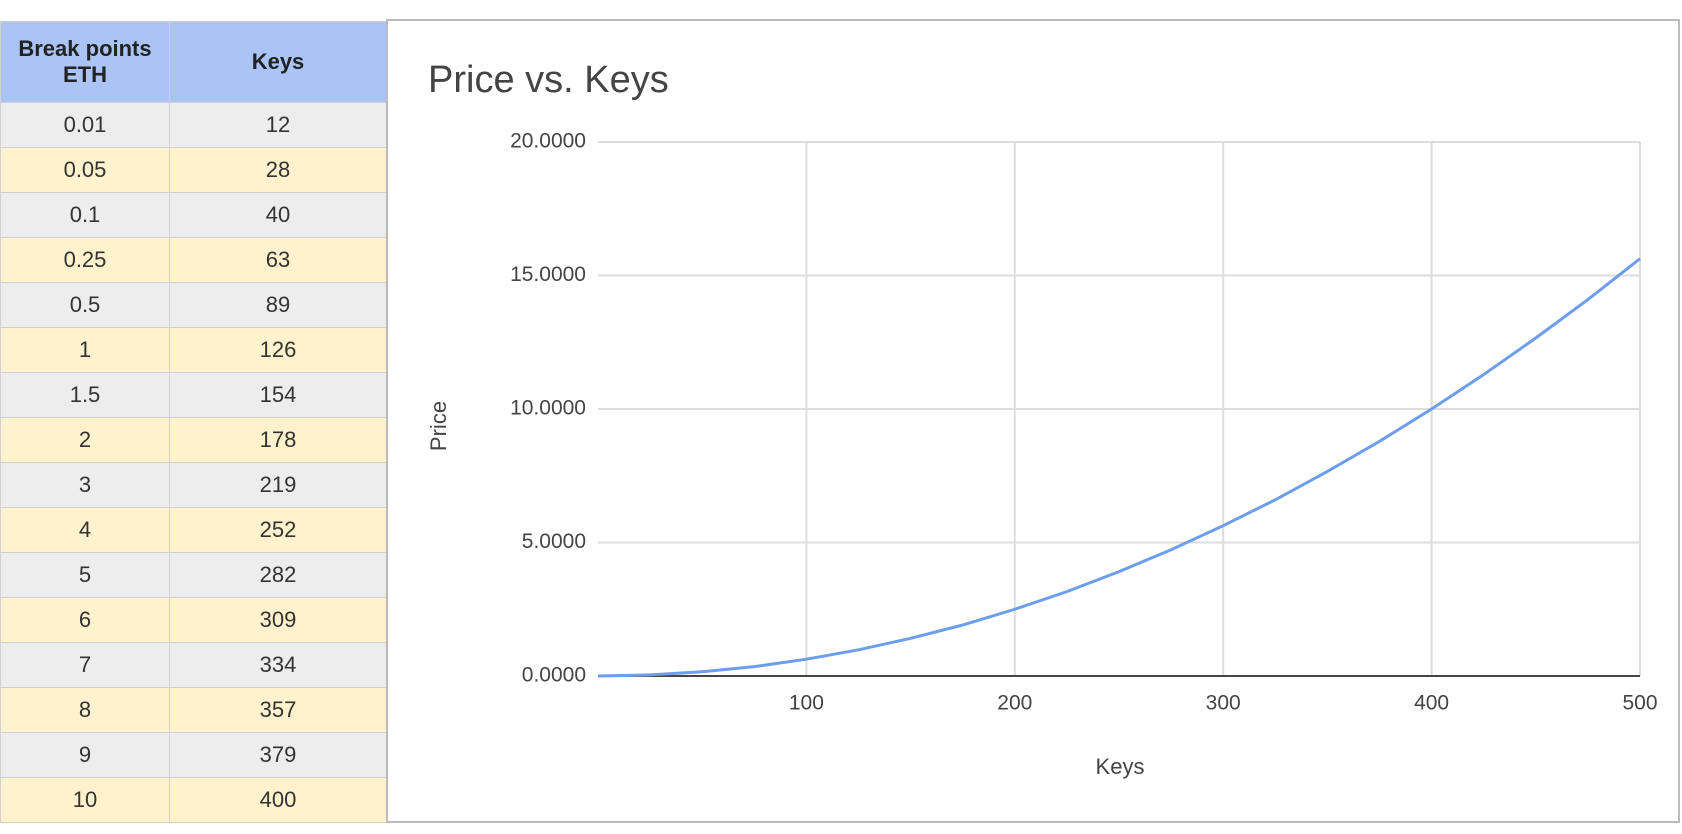 The height and width of the screenshot is (834, 1682). What do you see at coordinates (1223, 703) in the screenshot?
I see `x-tick-label: 300` at bounding box center [1223, 703].